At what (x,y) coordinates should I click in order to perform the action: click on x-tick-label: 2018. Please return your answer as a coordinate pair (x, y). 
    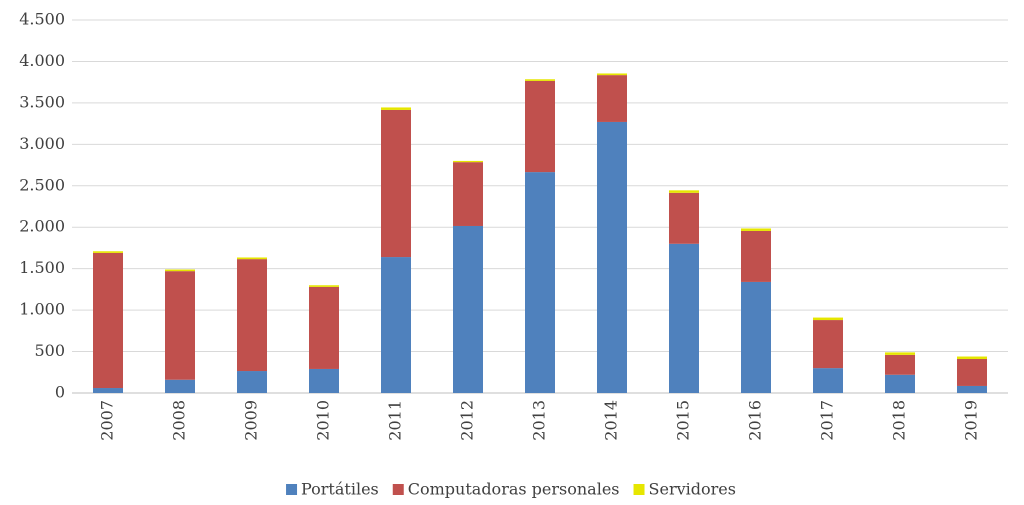
    Looking at the image, I should click on (899, 420).